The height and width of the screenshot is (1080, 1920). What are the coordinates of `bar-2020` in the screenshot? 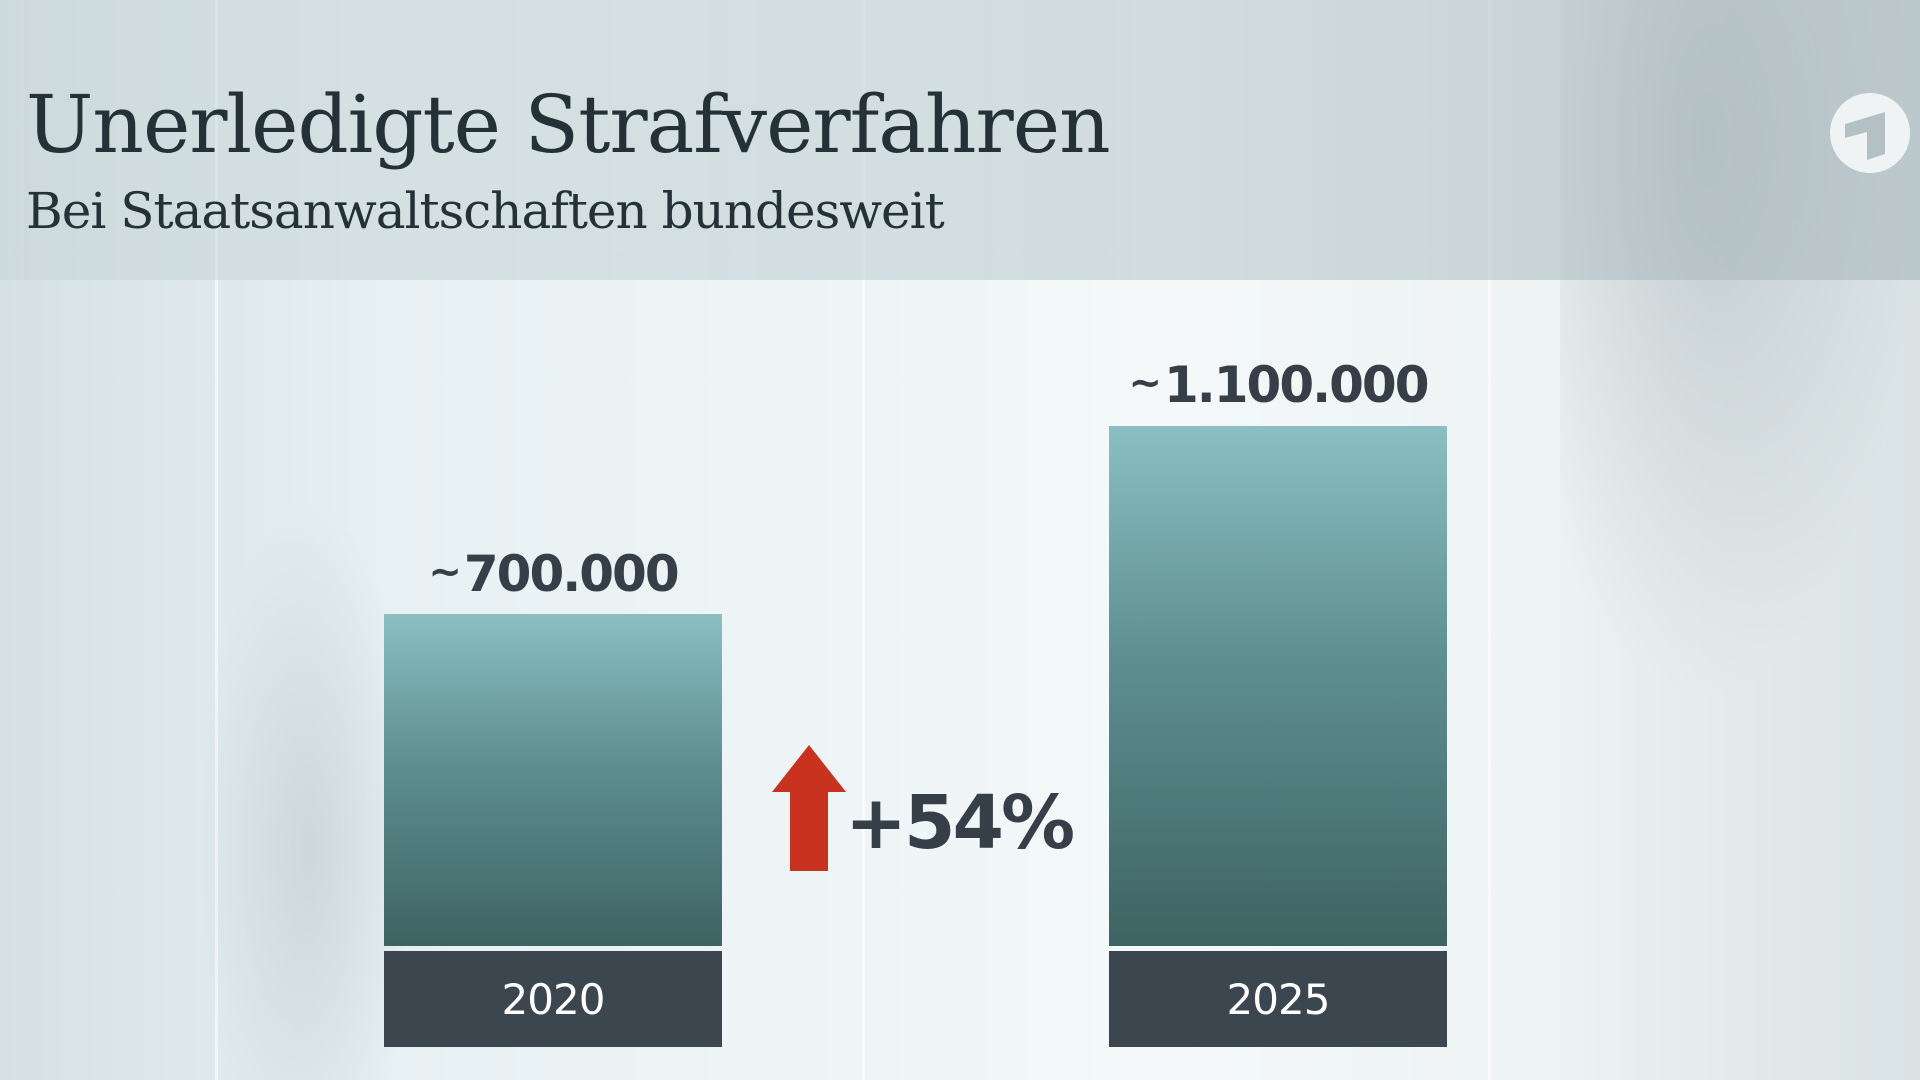 It's located at (553, 780).